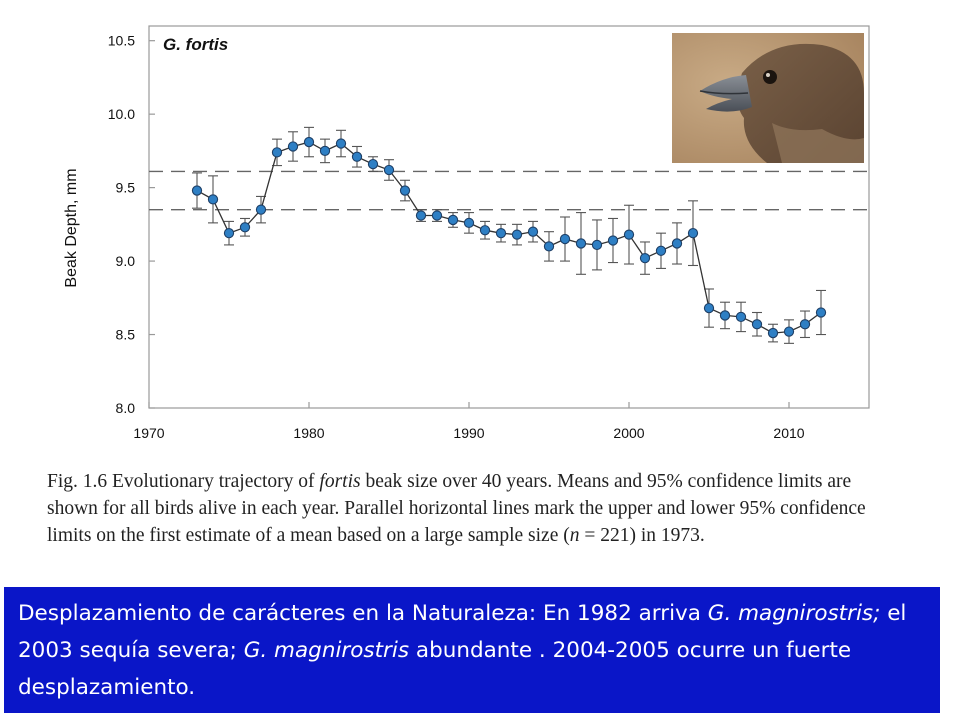  Describe the element at coordinates (462, 632) in the screenshot. I see `note-text: el 2003 sequía severa;` at that location.